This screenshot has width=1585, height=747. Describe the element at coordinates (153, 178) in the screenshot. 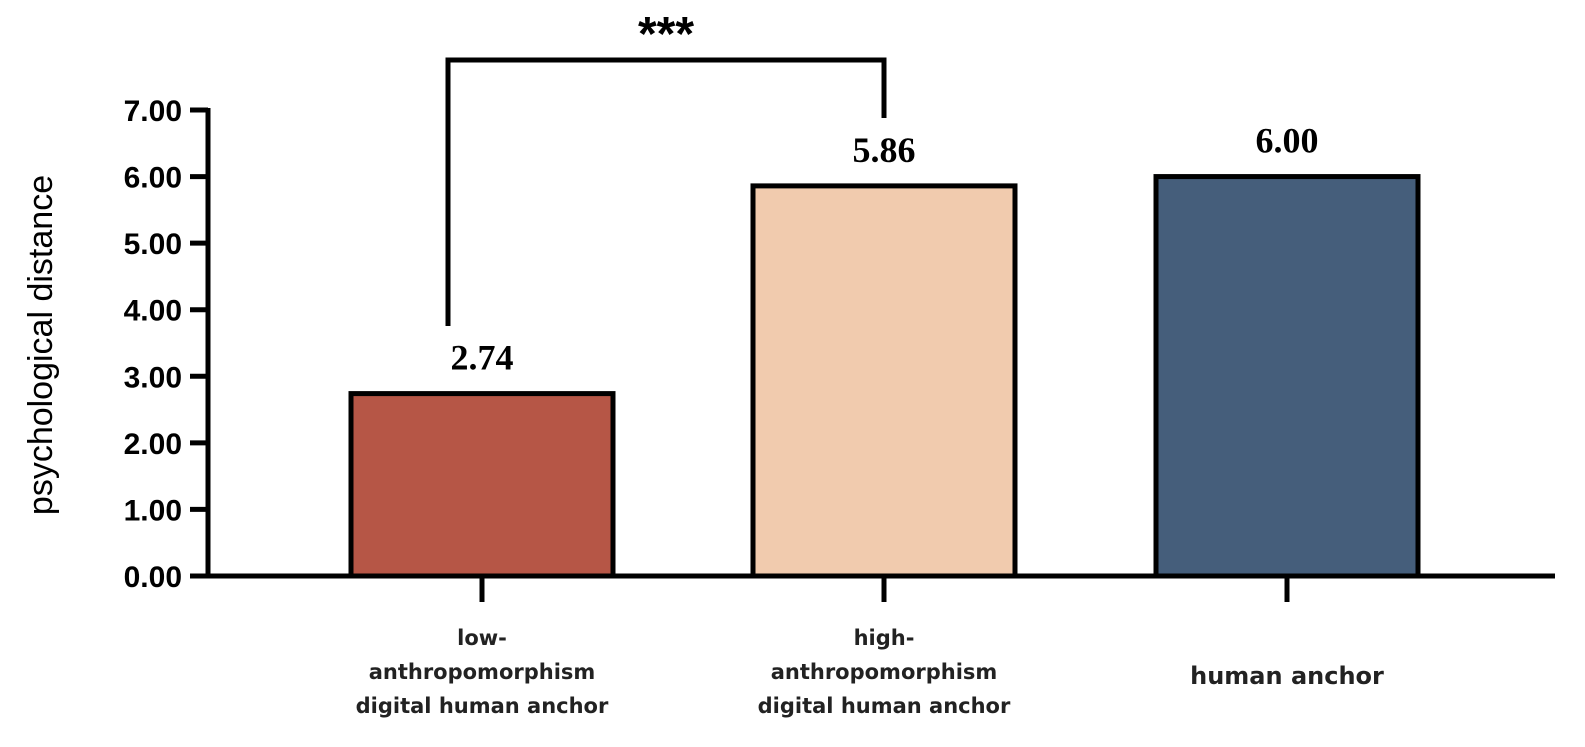

I see `y-tick-label: 6.00` at that location.